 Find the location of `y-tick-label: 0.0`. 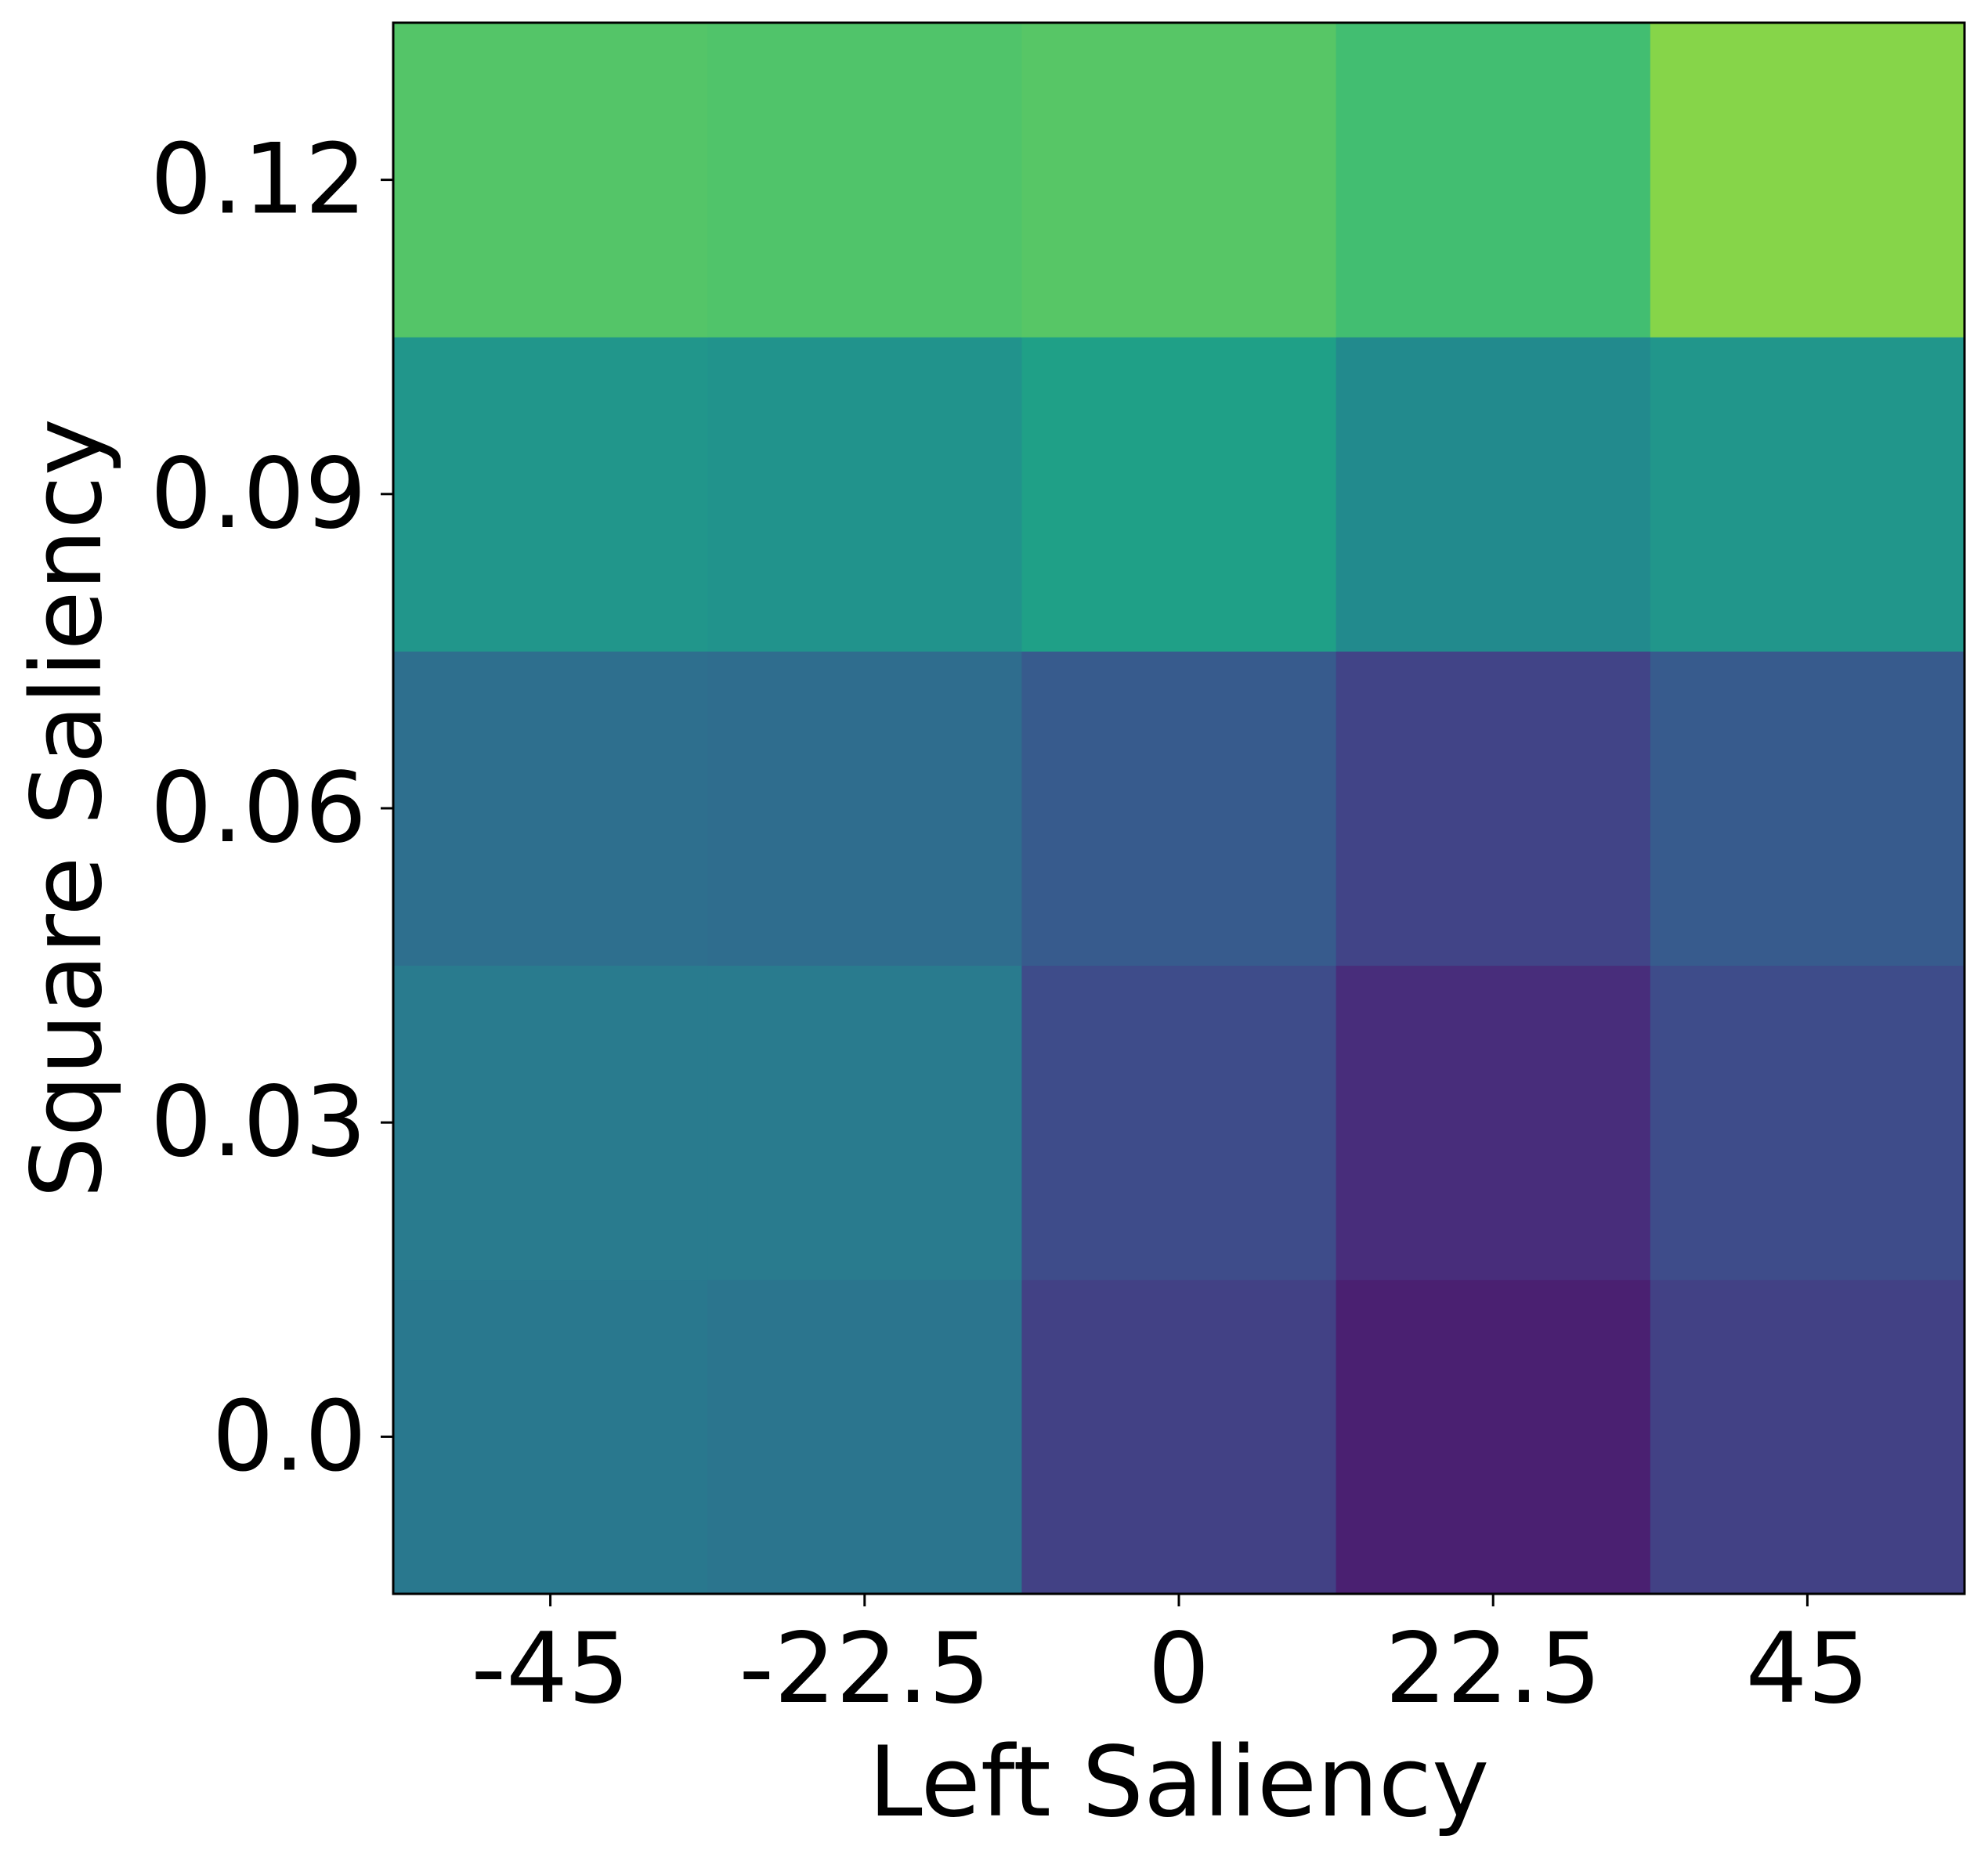

y-tick-label: 0.0 is located at coordinates (289, 1436).